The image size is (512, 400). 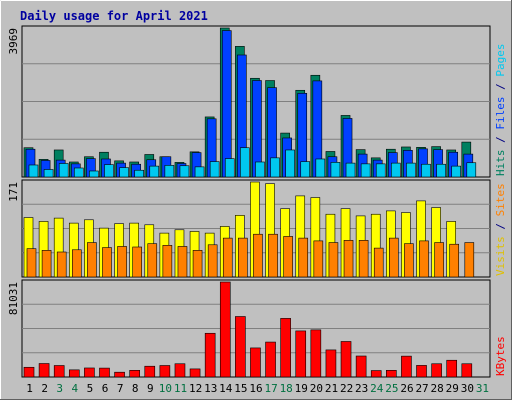 I want to click on series-label-part-0: Visits, so click(x=500, y=256).